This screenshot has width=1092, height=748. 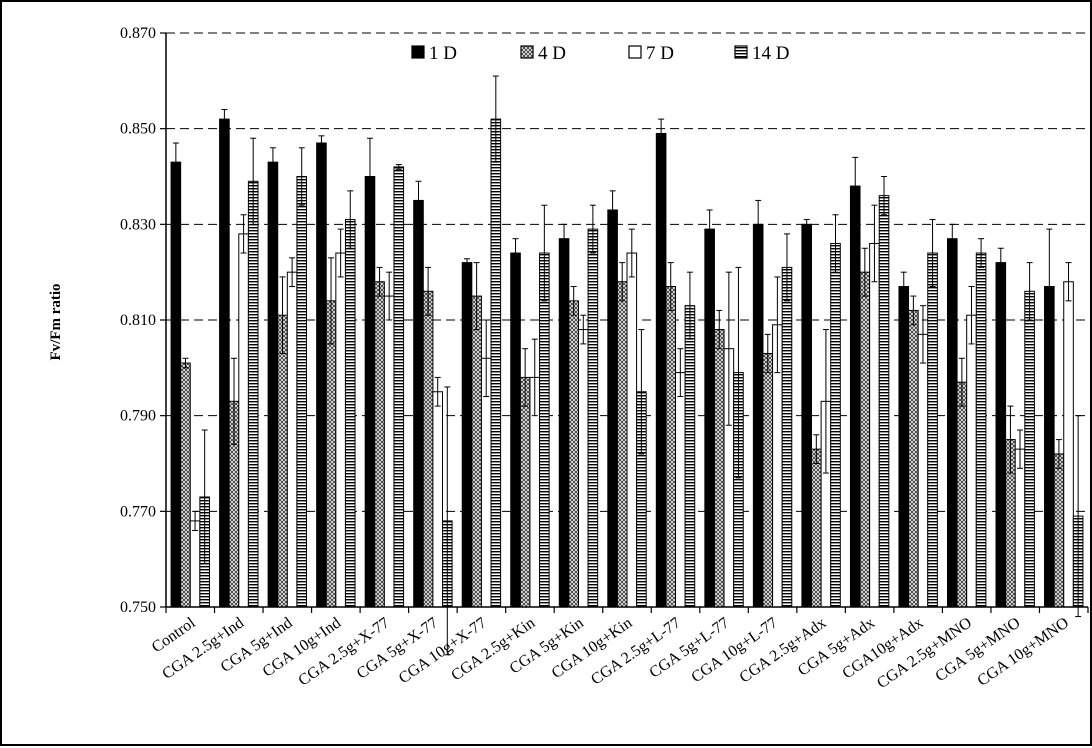 I want to click on y-tick-label: 0.770, so click(x=138, y=511).